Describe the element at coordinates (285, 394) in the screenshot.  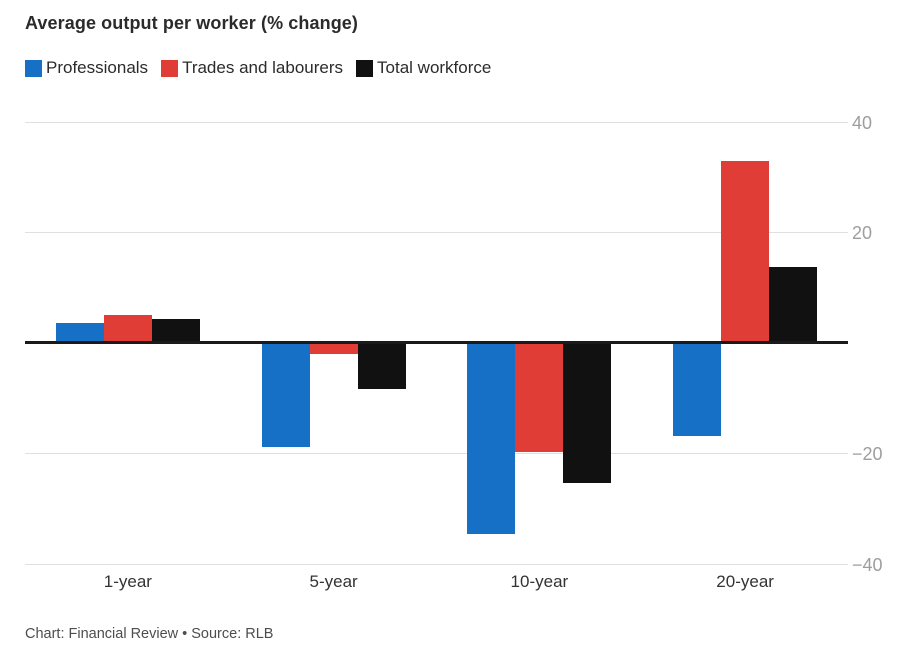
I see `bar-5-year-professionals` at that location.